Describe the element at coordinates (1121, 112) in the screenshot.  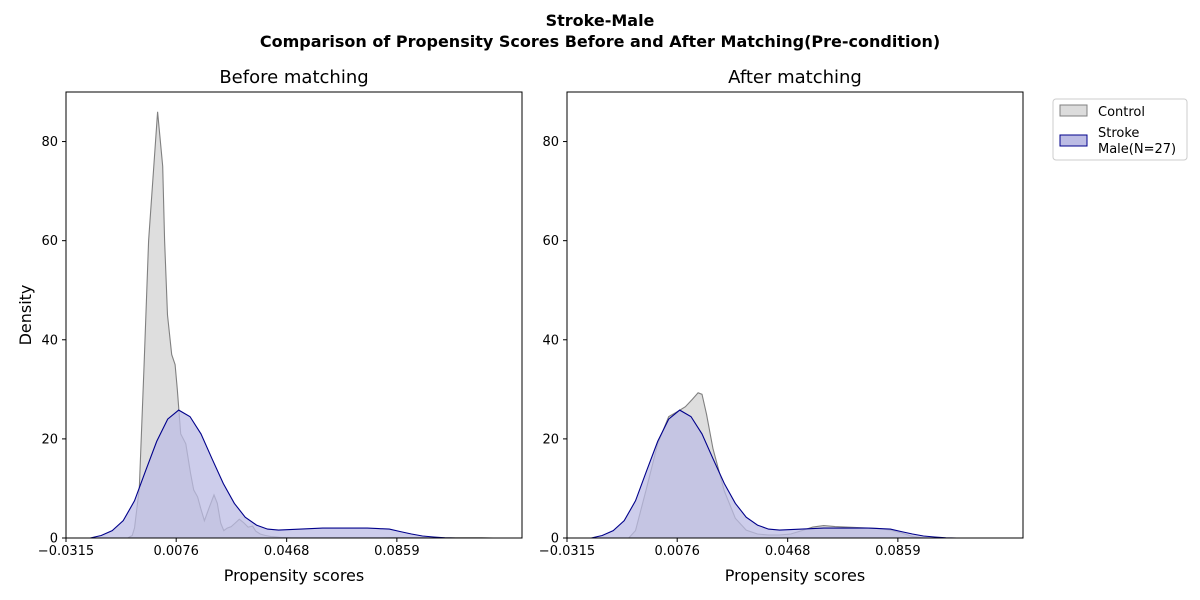
I see `legend-label-control: Control` at that location.